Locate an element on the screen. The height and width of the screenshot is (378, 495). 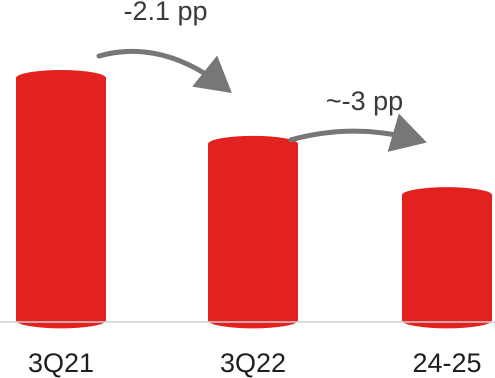
change-label: ~-3 pp is located at coordinates (364, 101).